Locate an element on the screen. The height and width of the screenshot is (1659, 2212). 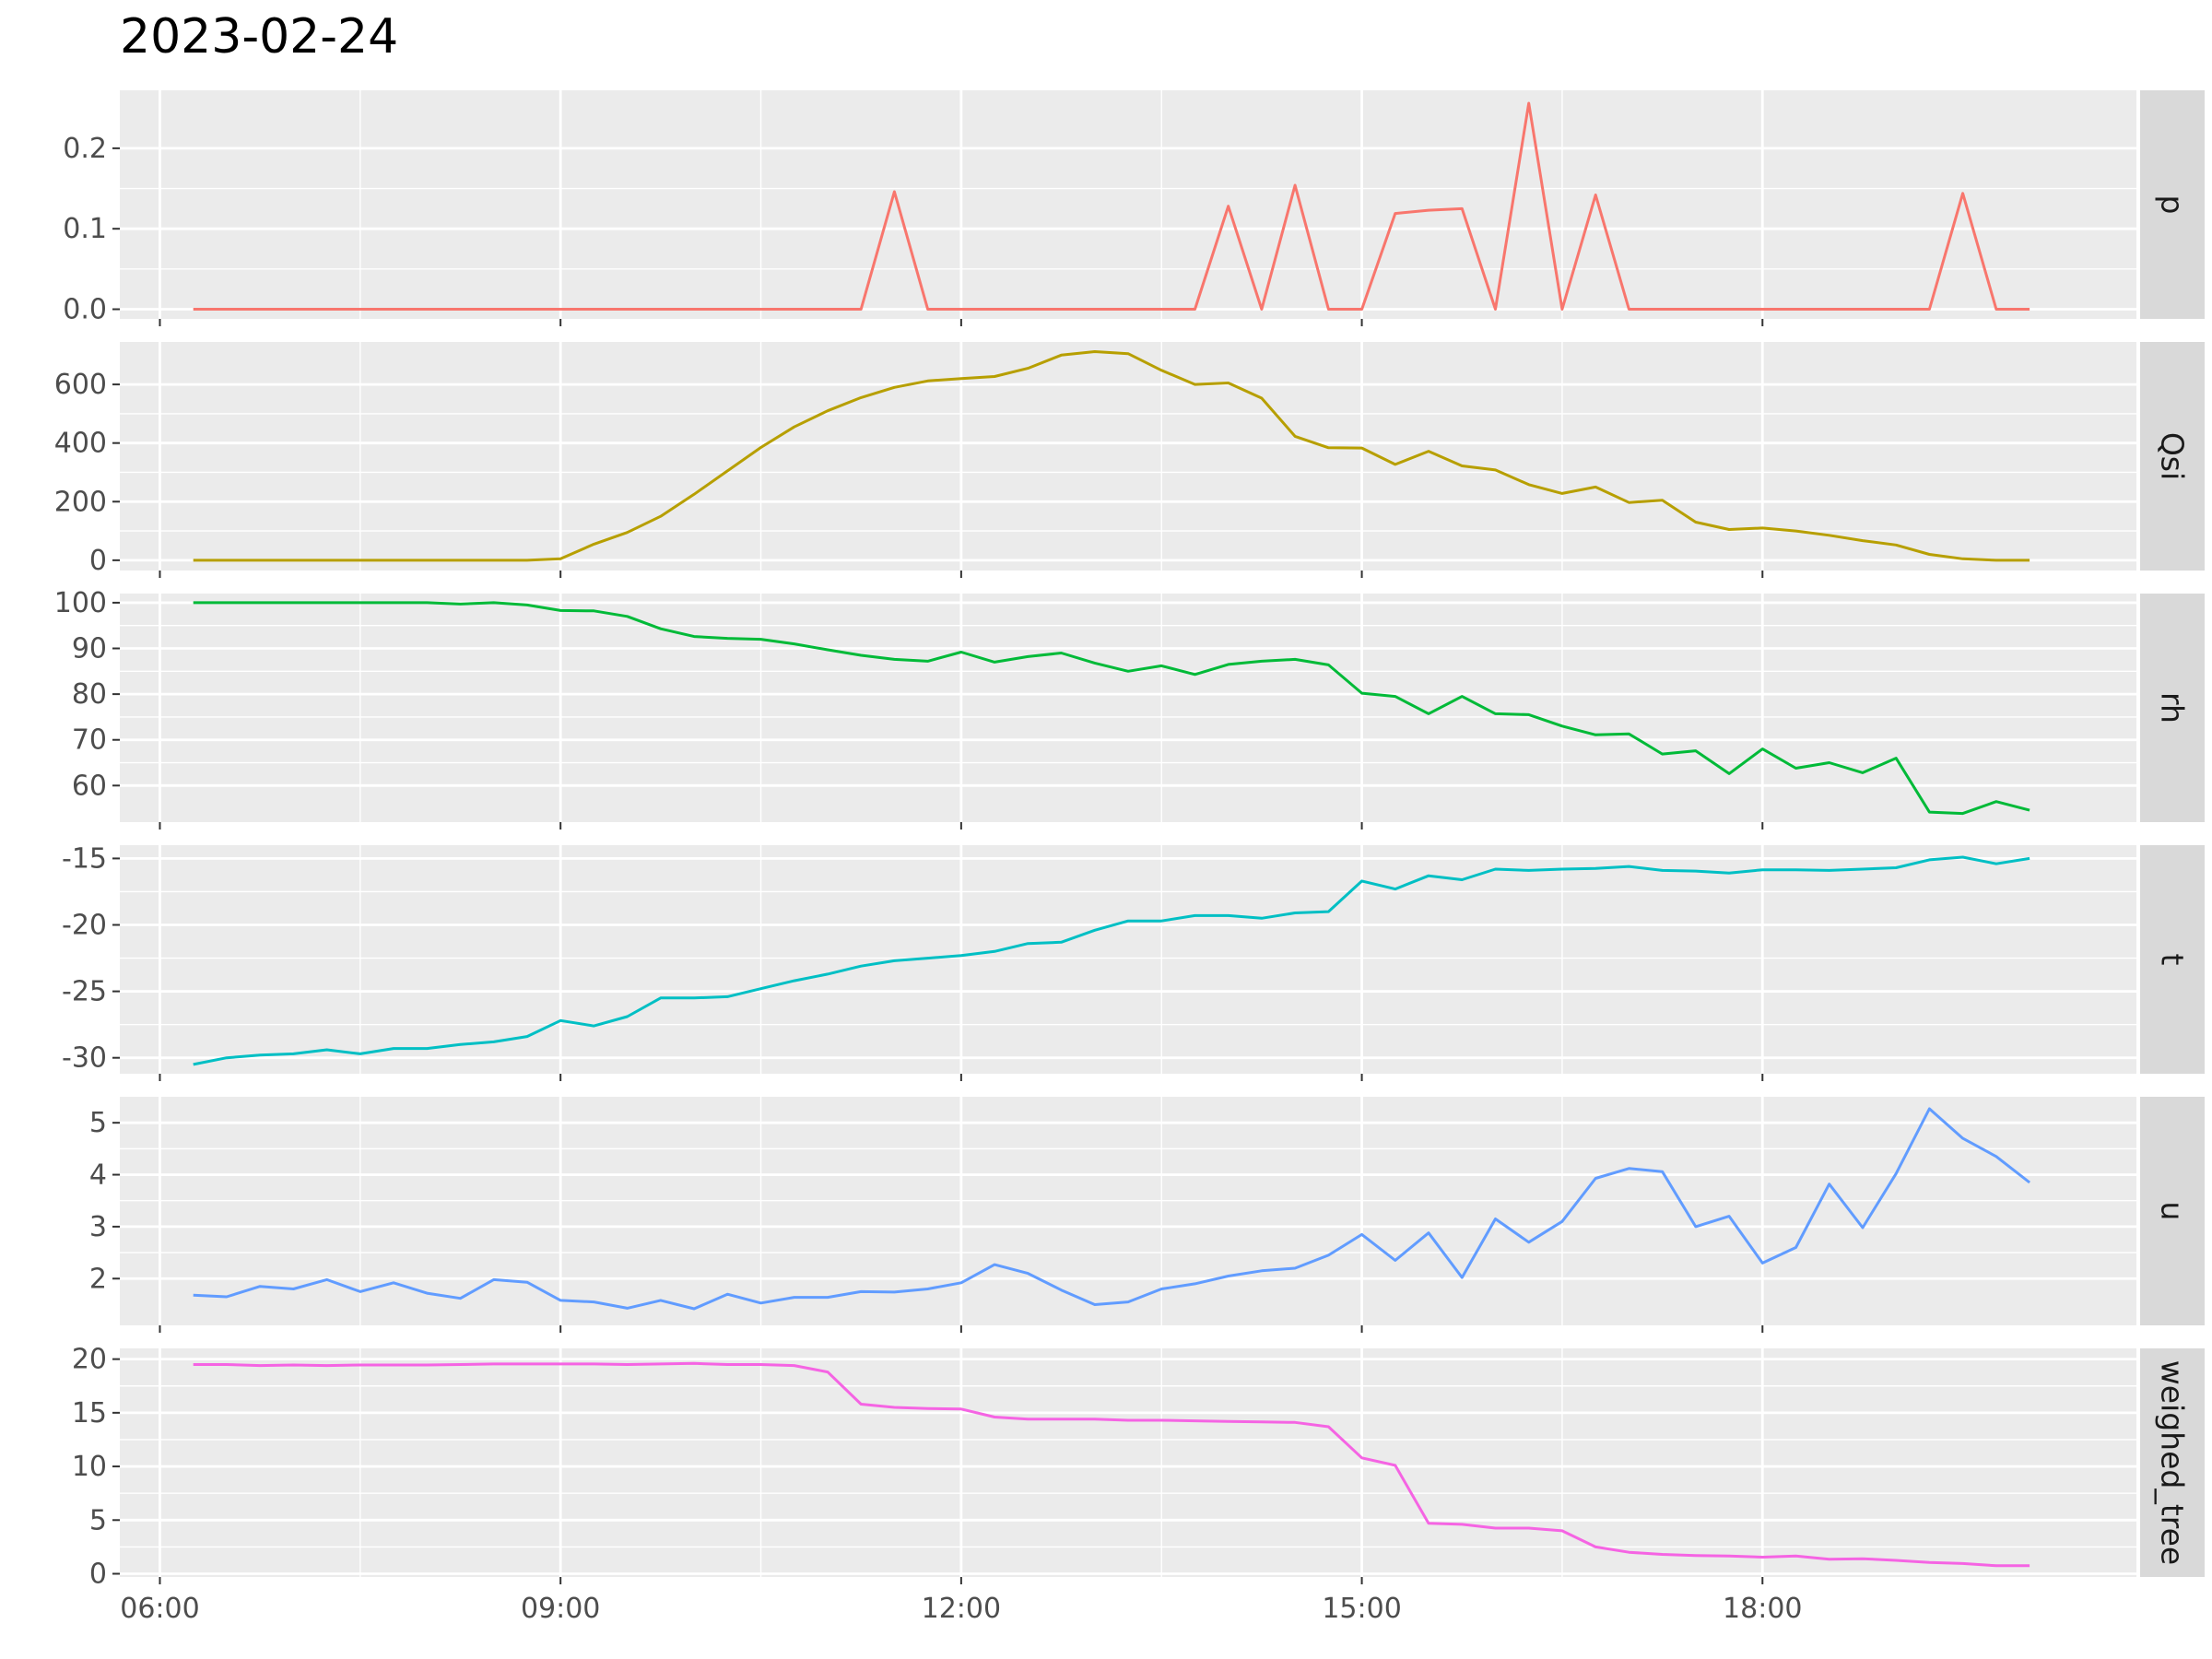
y-tick-label: 600 is located at coordinates (80, 385).